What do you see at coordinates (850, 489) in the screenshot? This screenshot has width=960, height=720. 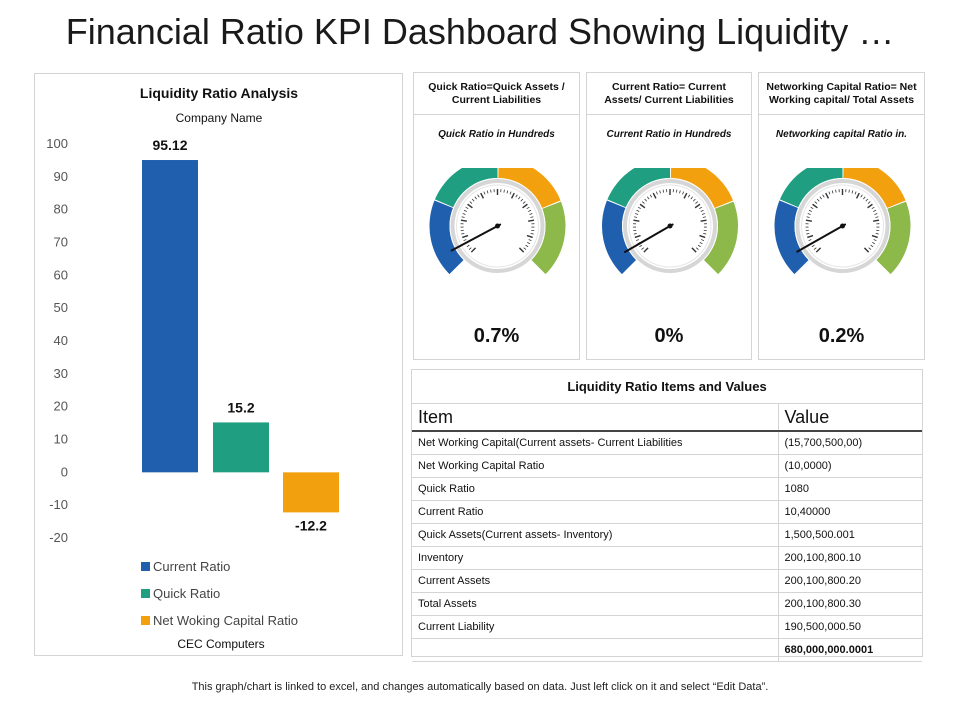 I see `value-cell: 1080` at bounding box center [850, 489].